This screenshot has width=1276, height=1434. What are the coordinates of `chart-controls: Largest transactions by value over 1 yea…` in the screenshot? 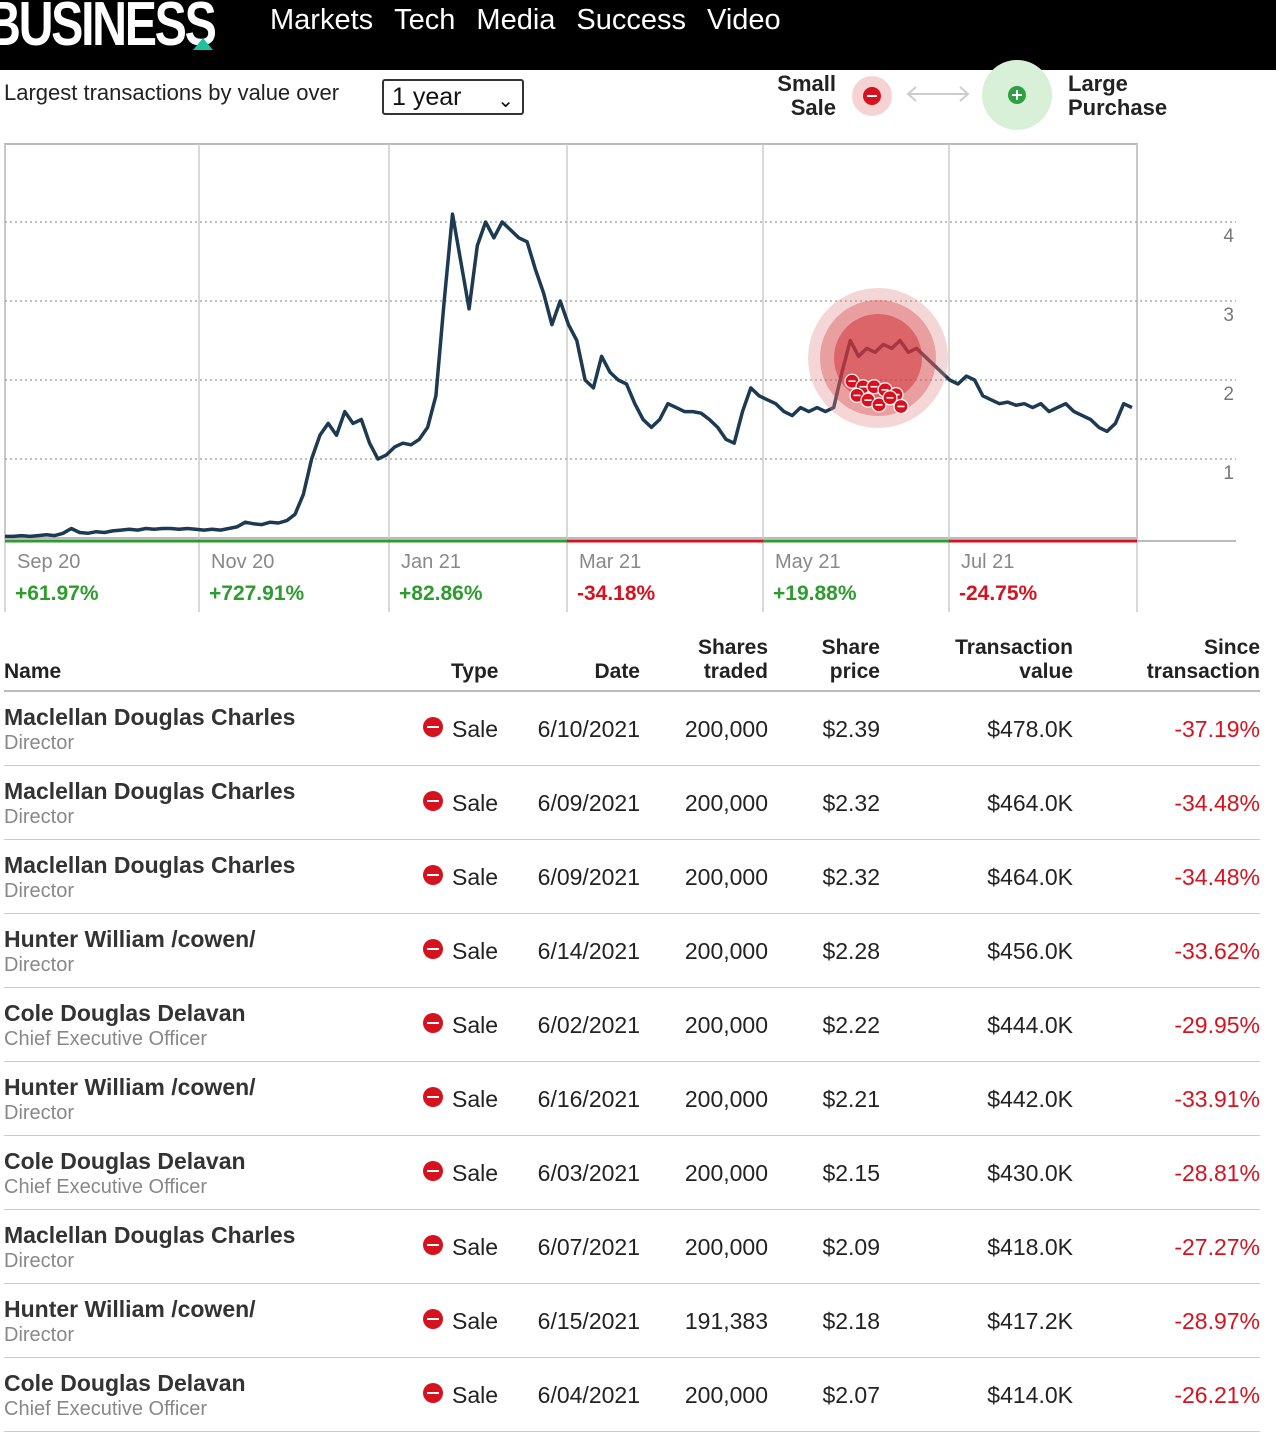 It's located at (638, 100).